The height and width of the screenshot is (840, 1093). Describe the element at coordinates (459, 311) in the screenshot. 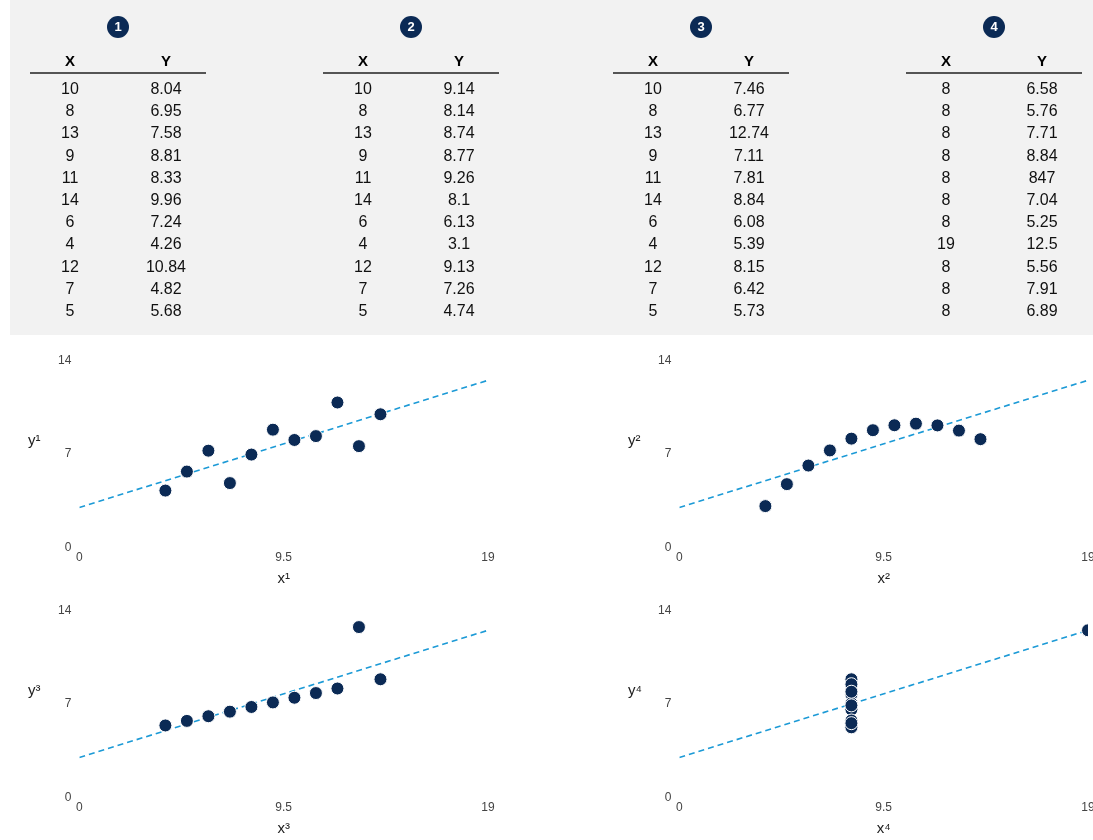

I see `text: 4.74` at that location.